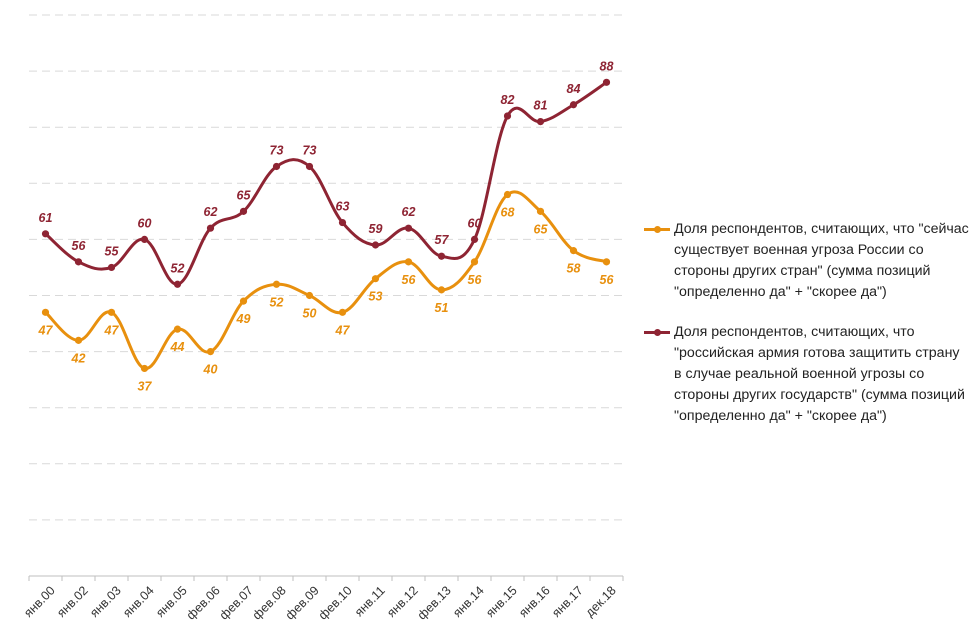  Describe the element at coordinates (541, 229) in the screenshot. I see `data-label-0: 65` at that location.